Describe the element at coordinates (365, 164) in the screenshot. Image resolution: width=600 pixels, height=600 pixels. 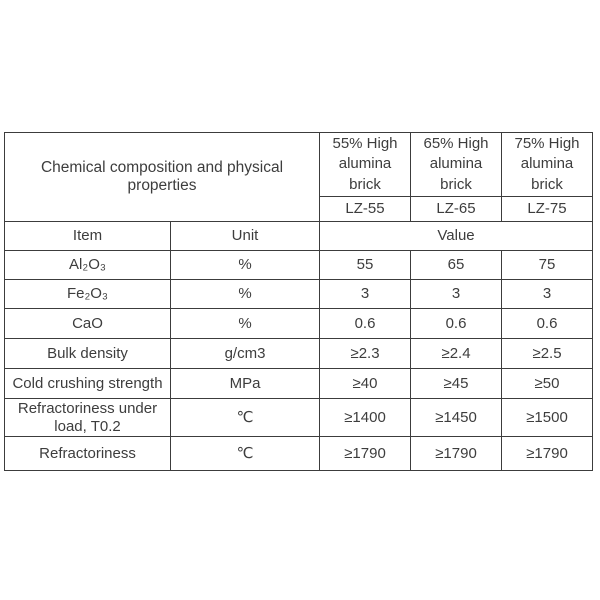
I see `product-name-cell-55: 55% High alumina brick` at that location.